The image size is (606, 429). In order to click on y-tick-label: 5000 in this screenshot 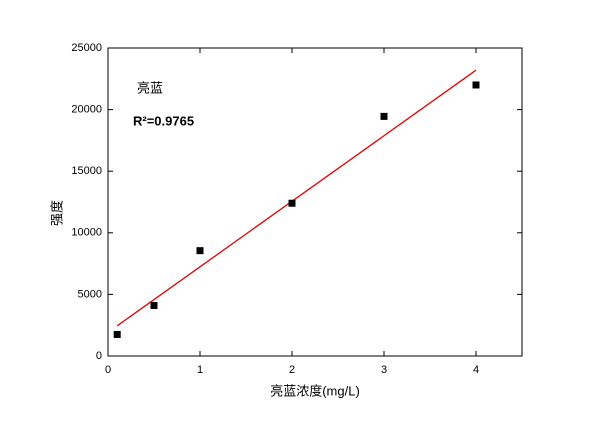, I will do `click(90, 294)`.